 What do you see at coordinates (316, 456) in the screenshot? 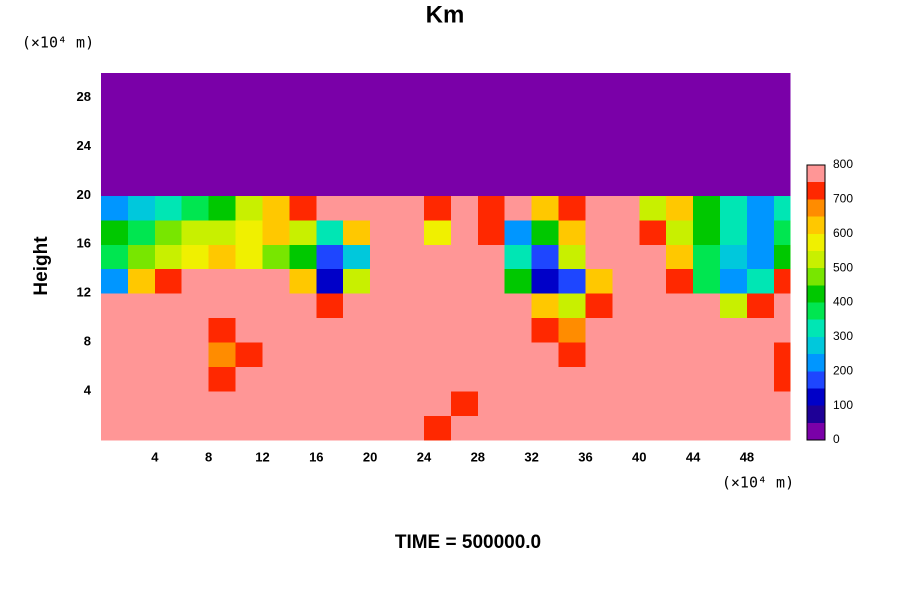
I see `x-tick-label: 16` at bounding box center [316, 456].